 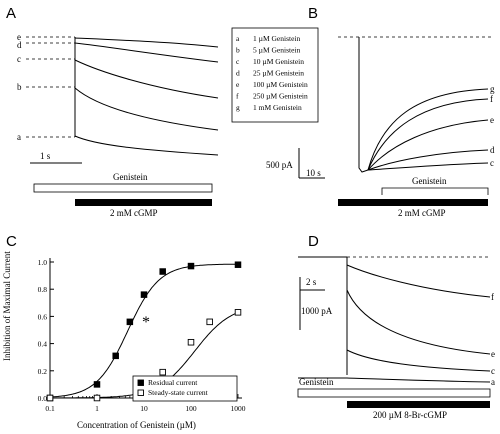 What do you see at coordinates (493, 354) in the screenshot?
I see `panel-d-trace-label-e: e` at bounding box center [493, 354].